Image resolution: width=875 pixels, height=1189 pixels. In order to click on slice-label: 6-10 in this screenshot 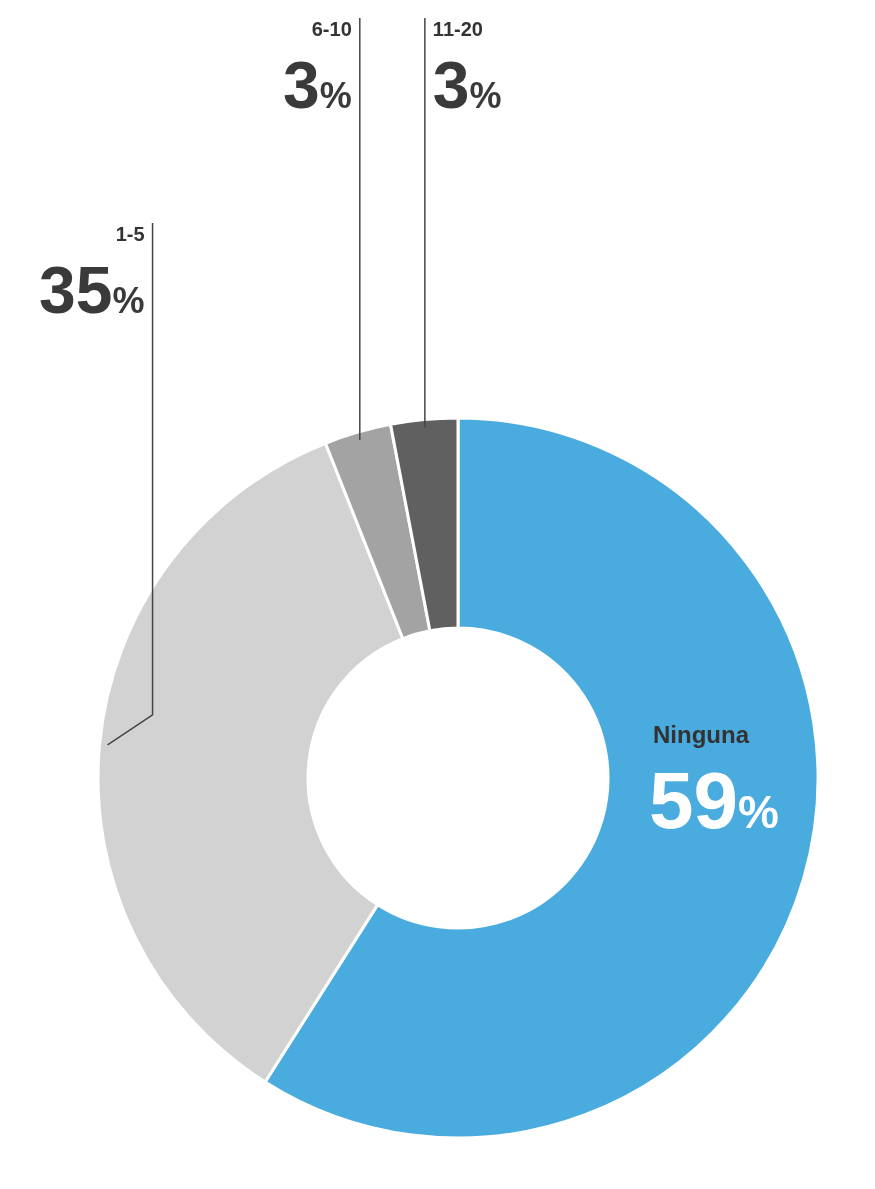, I will do `click(331, 29)`.